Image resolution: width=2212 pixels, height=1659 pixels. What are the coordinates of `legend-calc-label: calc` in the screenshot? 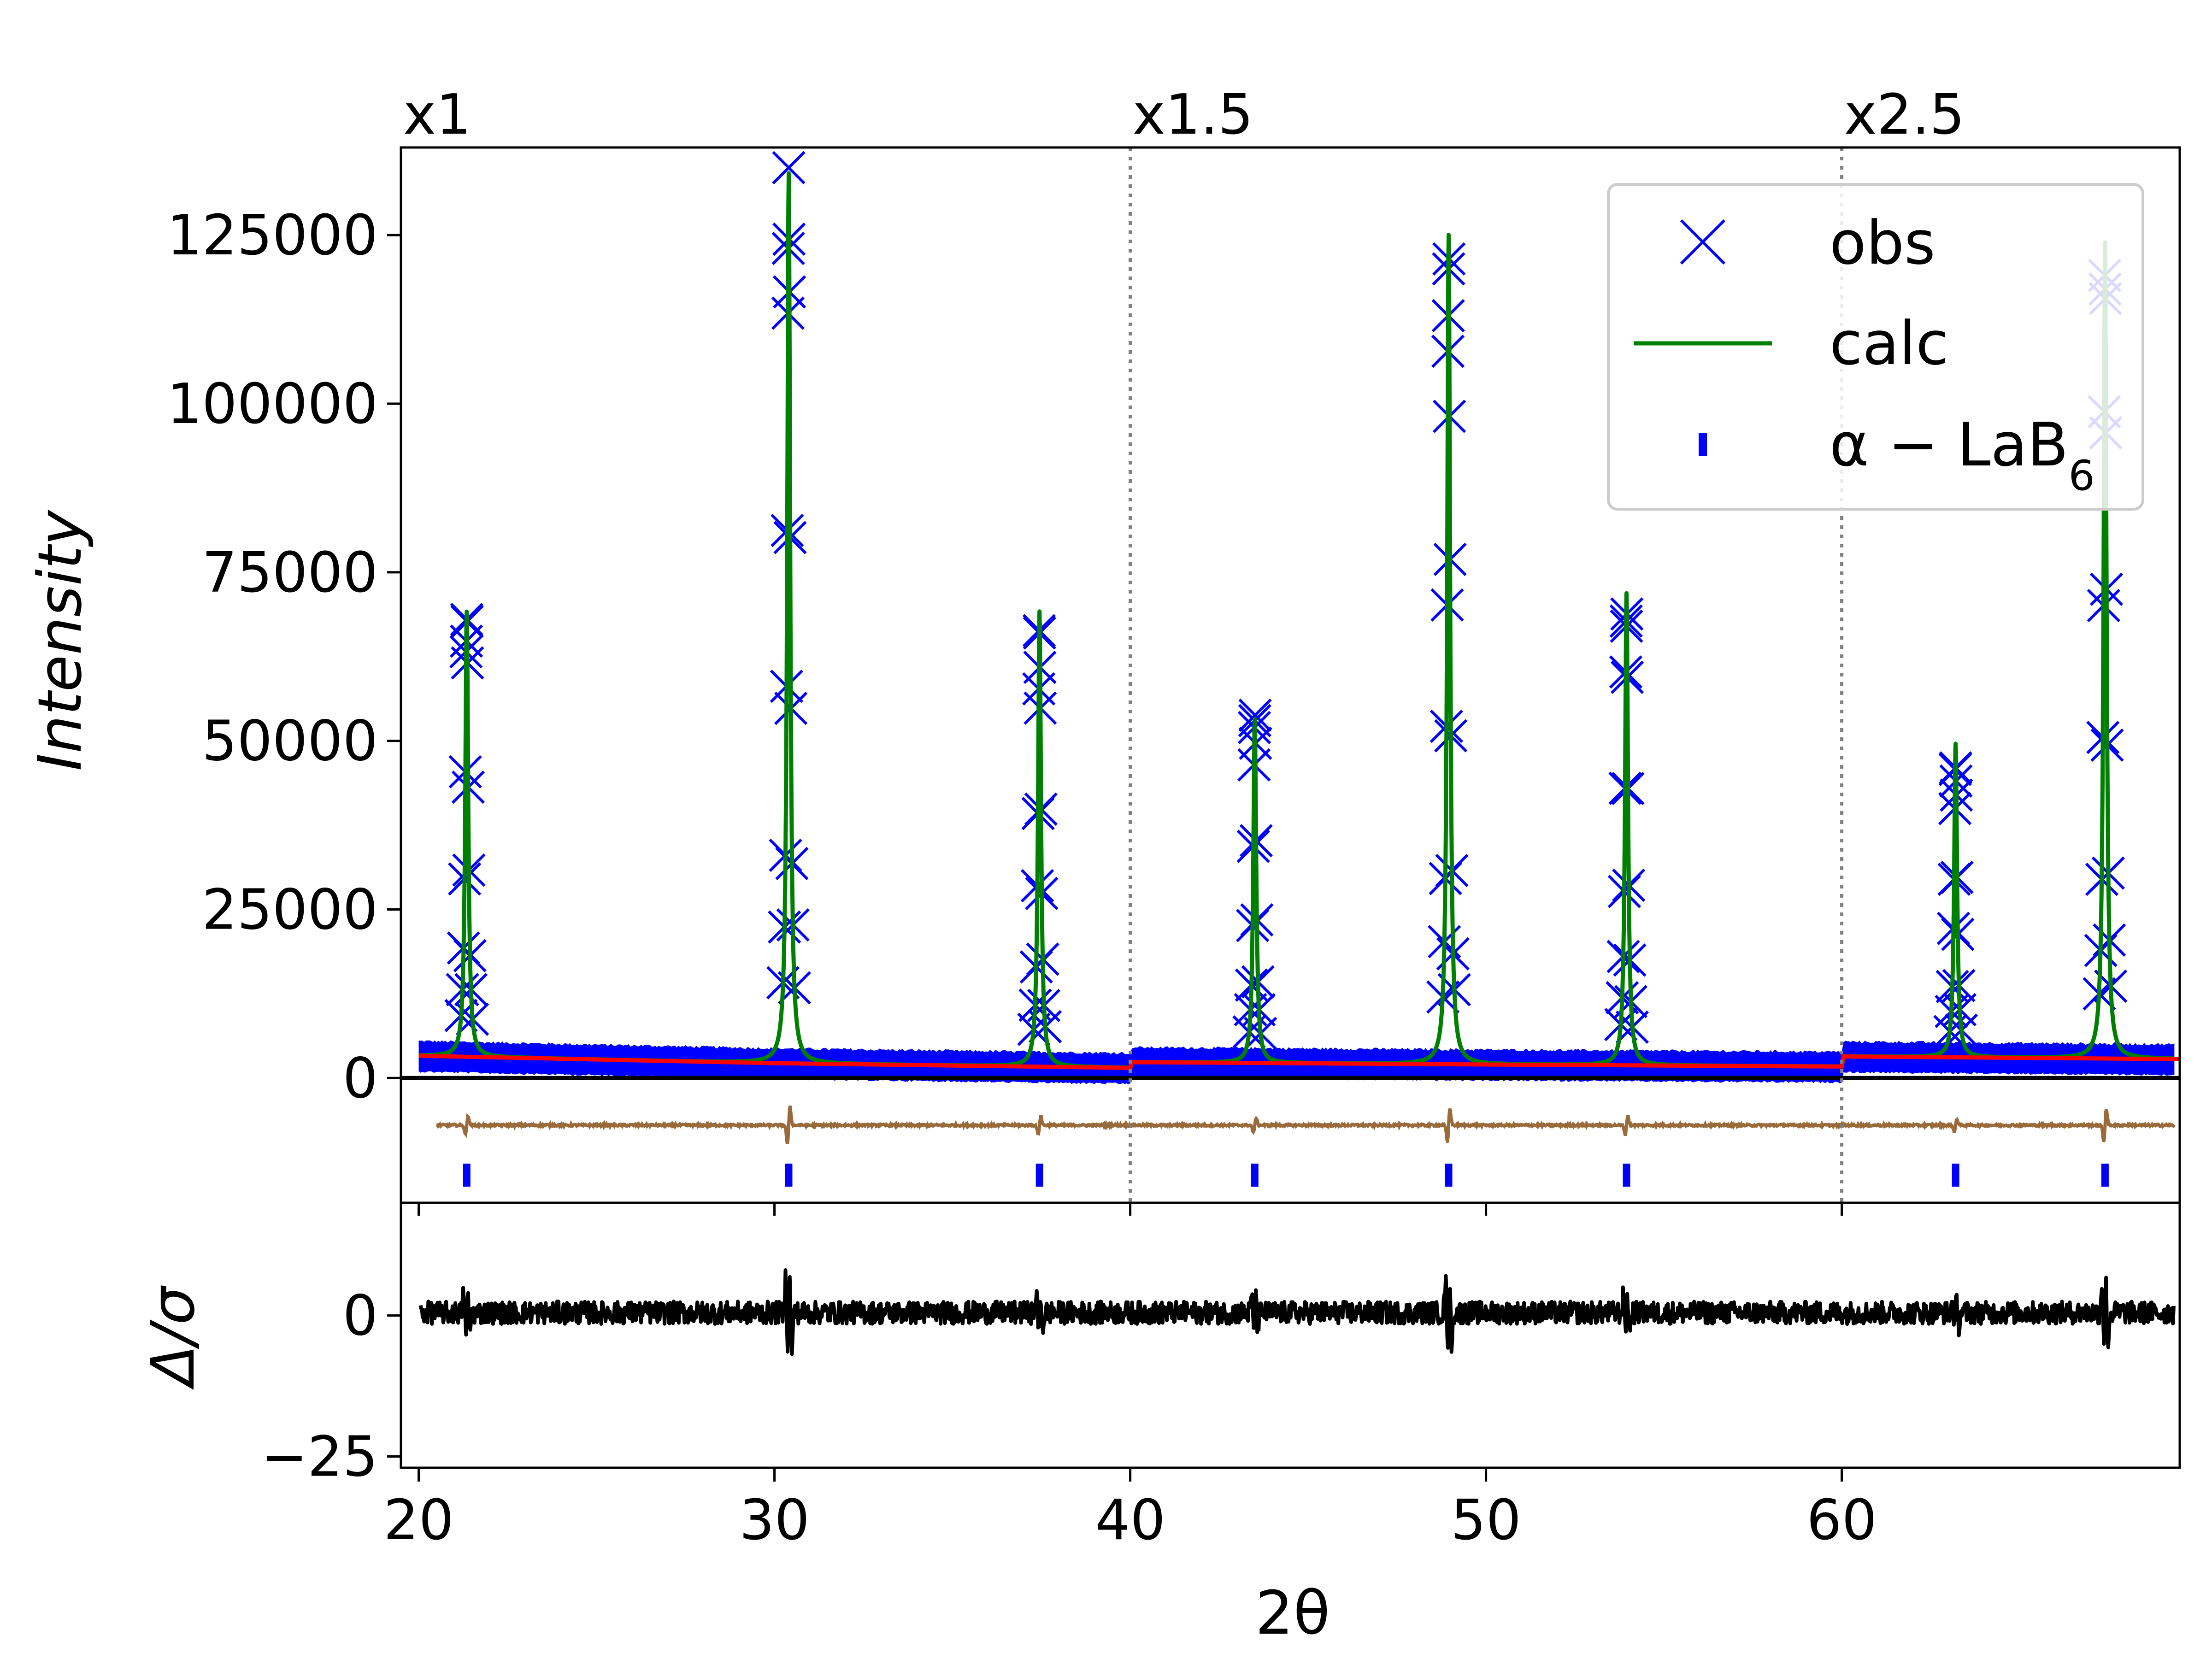 It's located at (1889, 343).